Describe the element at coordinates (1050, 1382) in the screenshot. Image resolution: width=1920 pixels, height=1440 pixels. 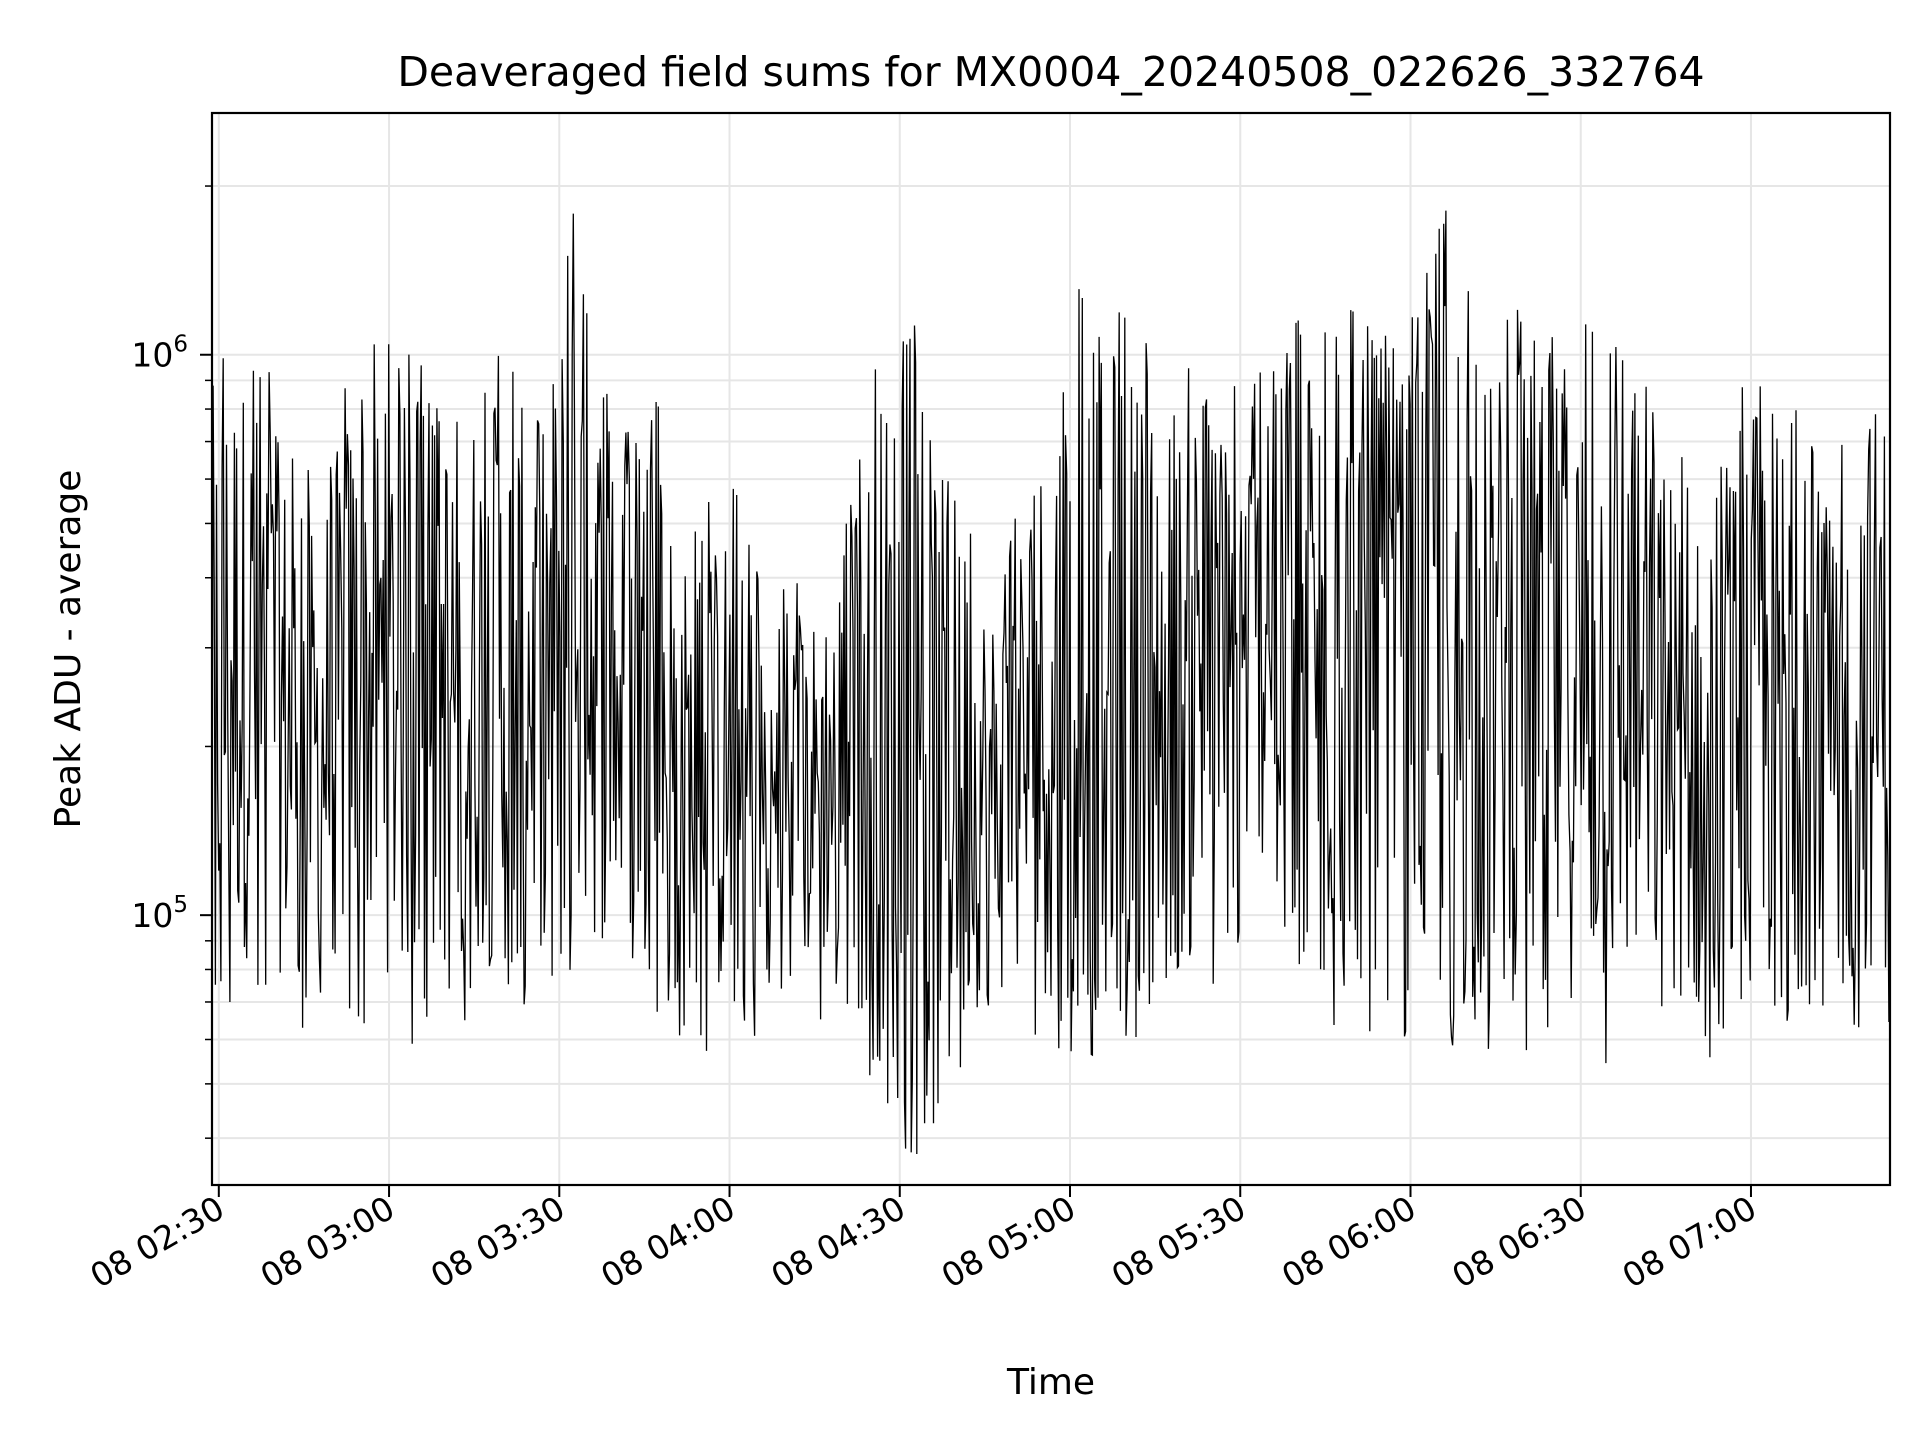
I see `x-axis-label: Time` at that location.